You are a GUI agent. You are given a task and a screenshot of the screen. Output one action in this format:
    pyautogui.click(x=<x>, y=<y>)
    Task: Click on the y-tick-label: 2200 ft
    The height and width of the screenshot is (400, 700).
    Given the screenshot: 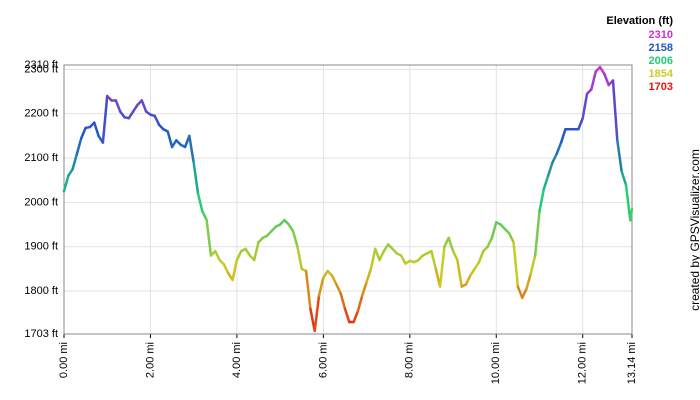 What is the action you would take?
    pyautogui.click(x=41, y=114)
    